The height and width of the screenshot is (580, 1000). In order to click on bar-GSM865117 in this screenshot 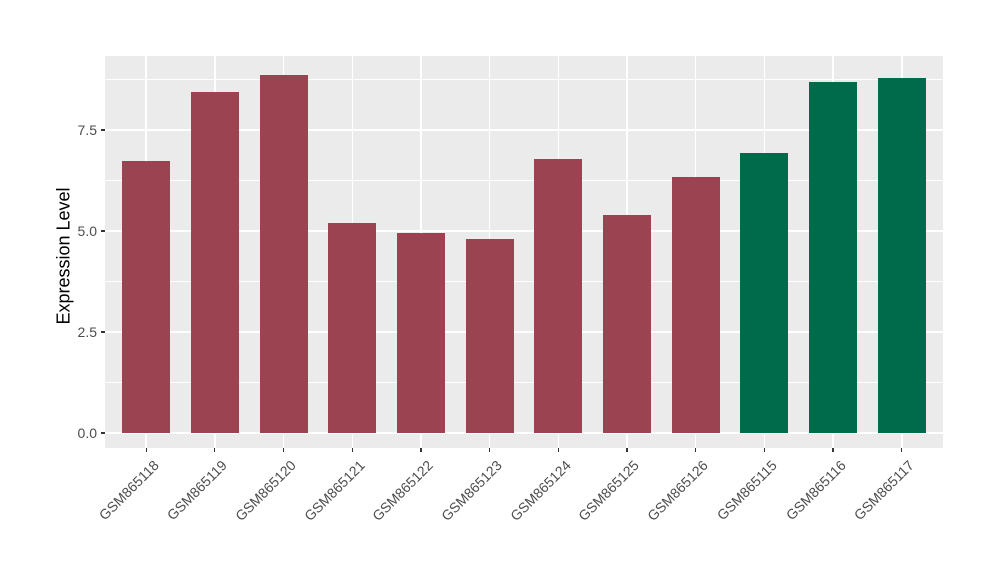, I will do `click(901, 255)`.